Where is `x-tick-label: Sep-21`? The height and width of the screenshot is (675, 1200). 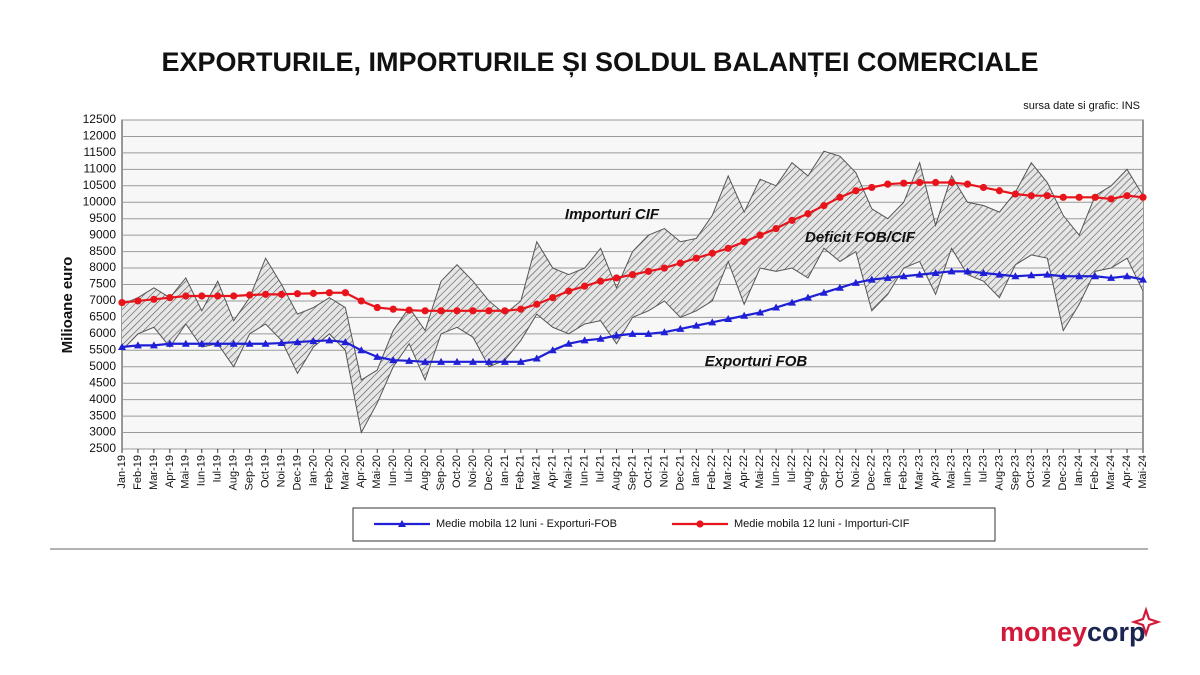 x-tick-label: Sep-21 is located at coordinates (632, 472).